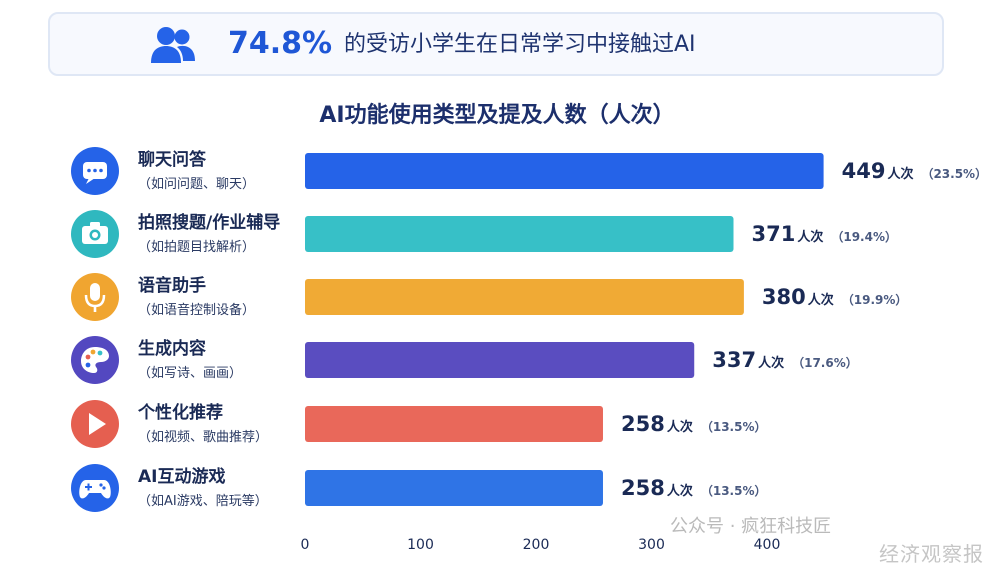  I want to click on category-sublabel: （如语音控制设备）, so click(196, 310).